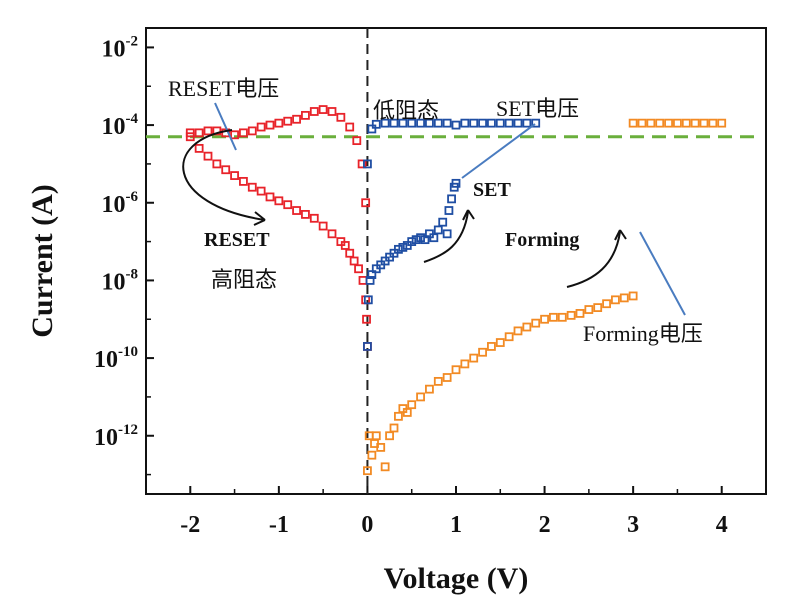 The image size is (794, 607). I want to click on x-tick-label: 3, so click(633, 525).